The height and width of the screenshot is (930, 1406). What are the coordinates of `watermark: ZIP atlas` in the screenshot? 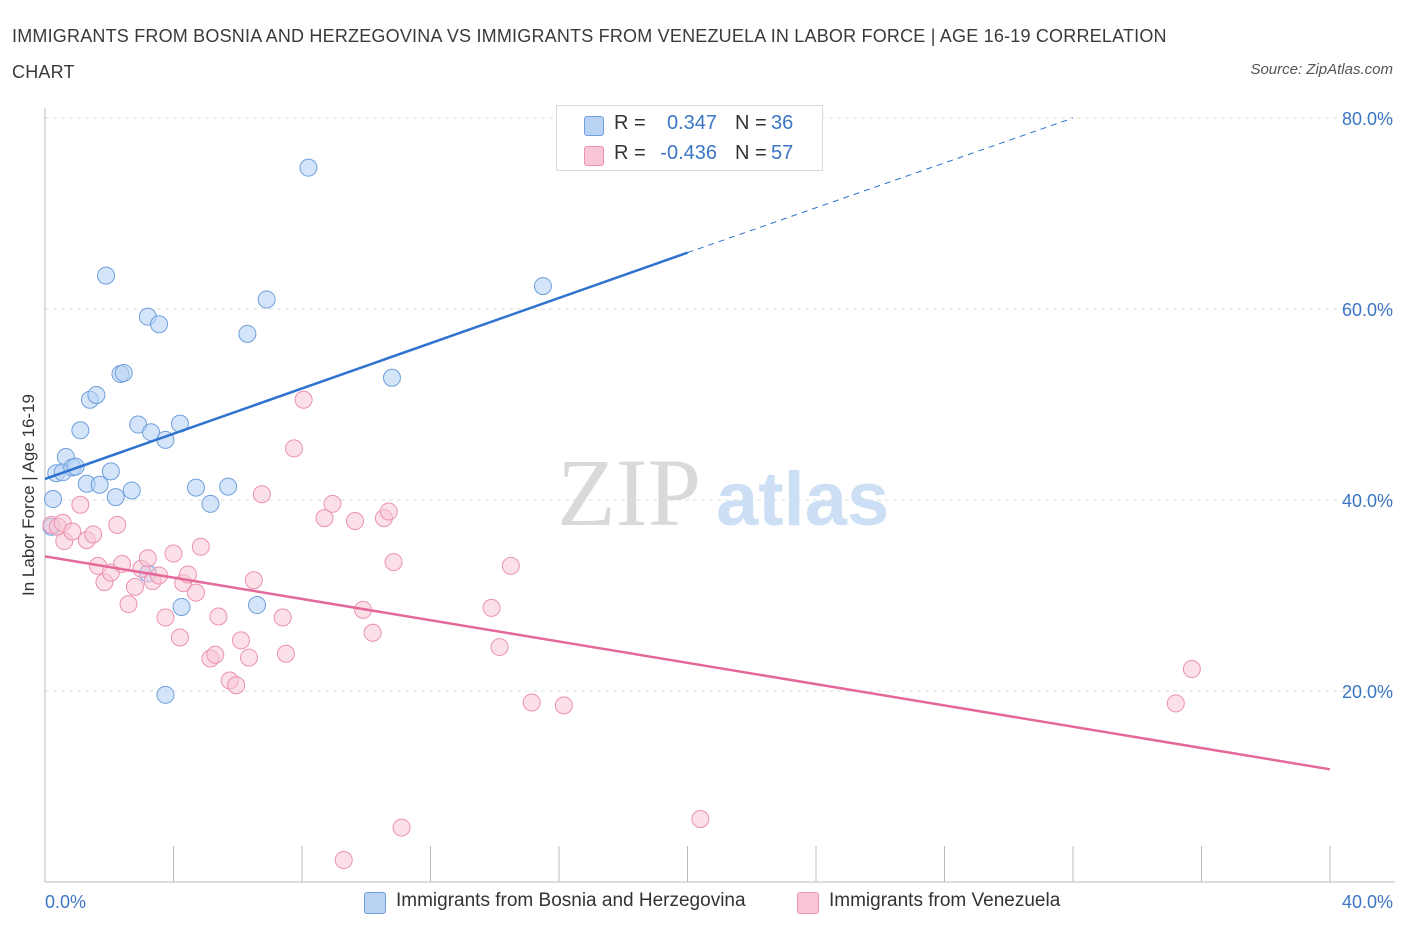 It's located at (723, 492).